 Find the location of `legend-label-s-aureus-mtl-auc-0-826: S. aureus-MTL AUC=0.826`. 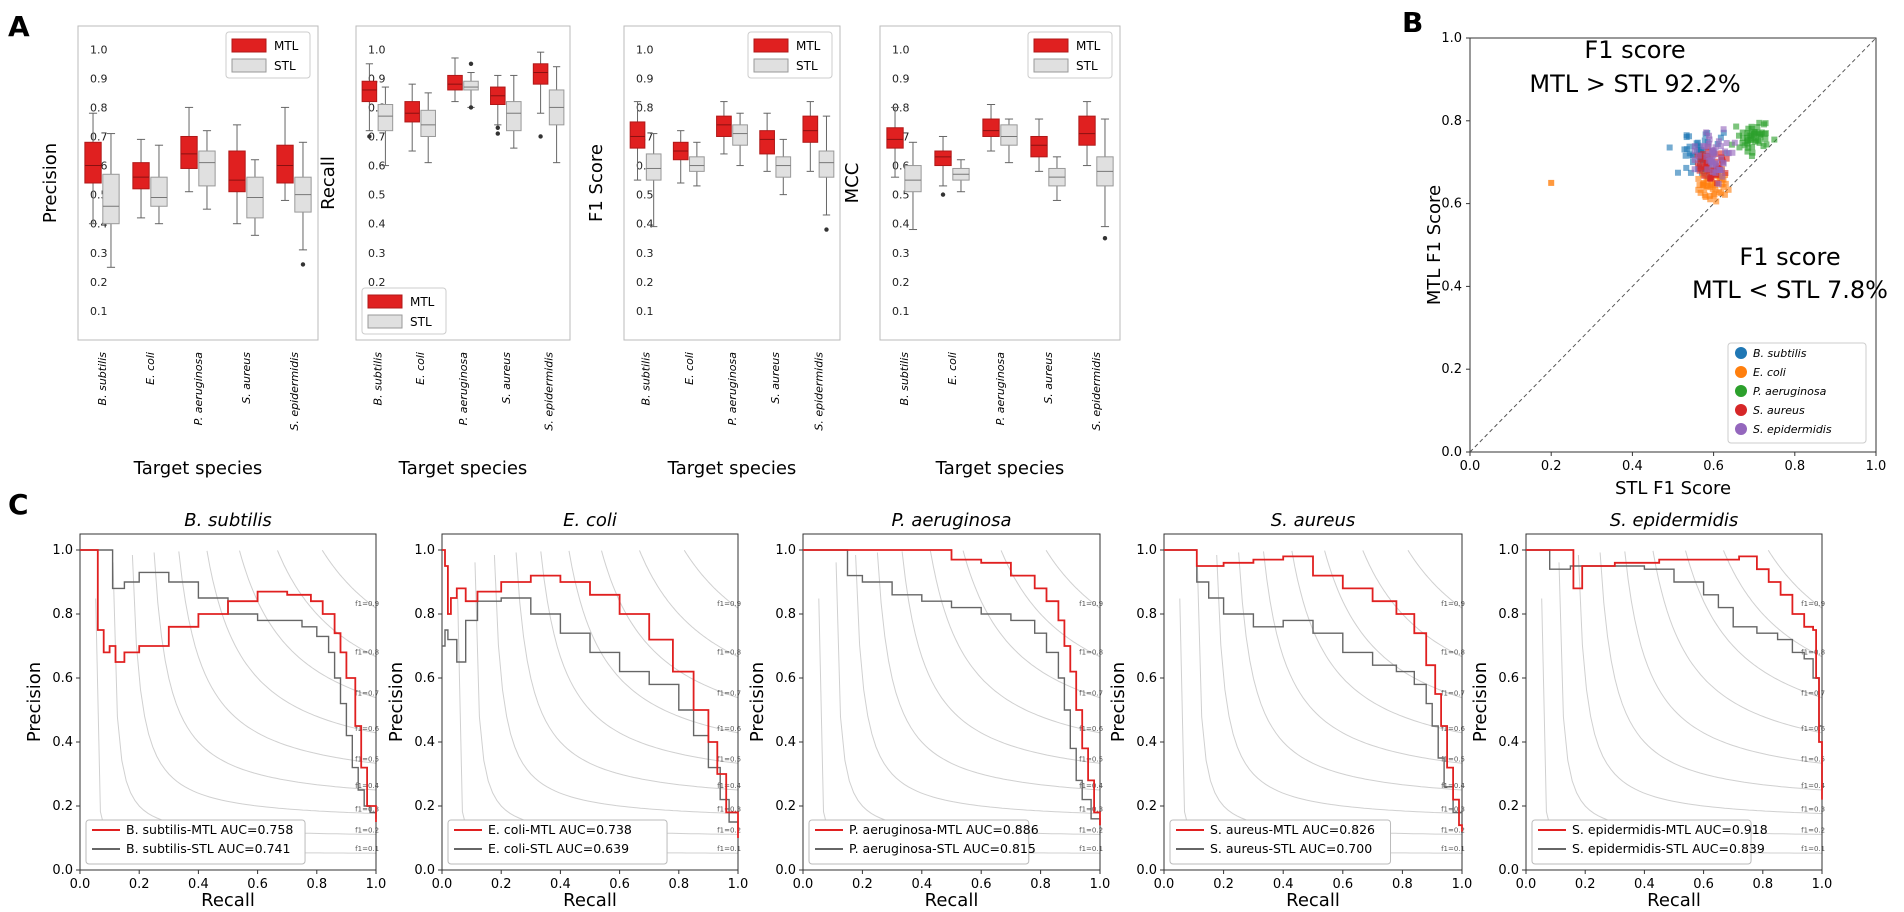

legend-label-s-aureus-mtl-auc-0-826: S. aureus-MTL AUC=0.826 is located at coordinates (1292, 829).